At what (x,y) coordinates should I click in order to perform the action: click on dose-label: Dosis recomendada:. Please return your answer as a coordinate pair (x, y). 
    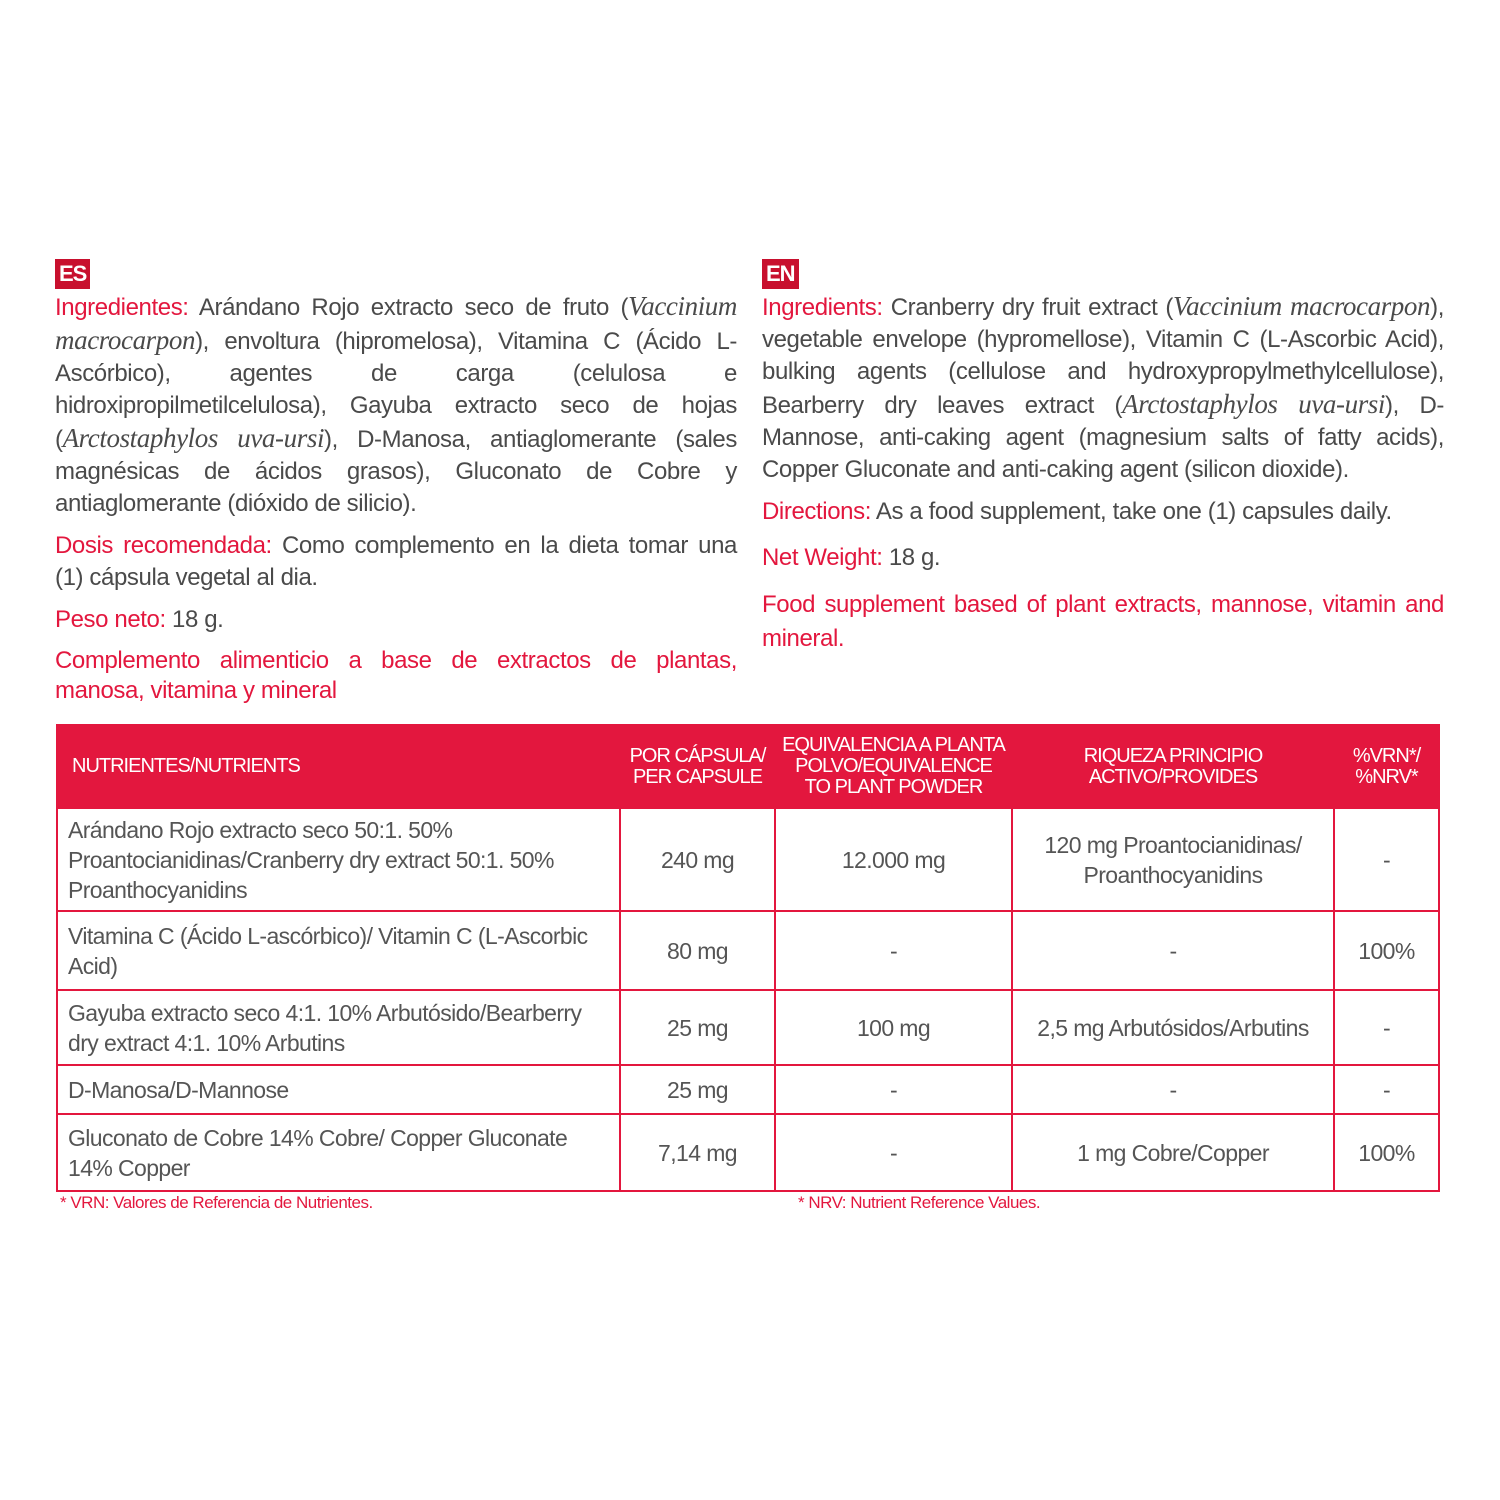
    Looking at the image, I should click on (163, 545).